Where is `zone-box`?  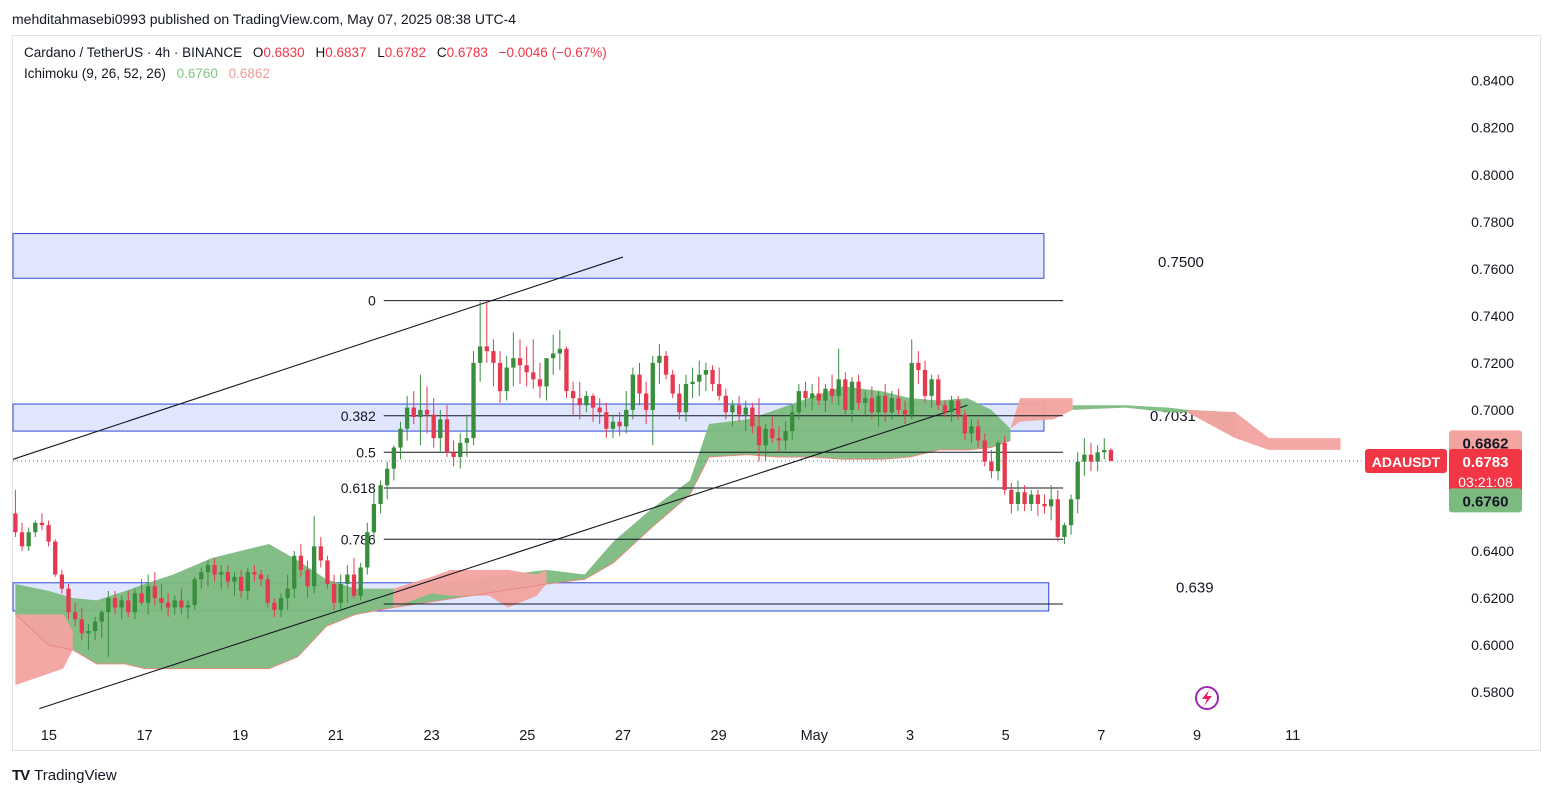
zone-box is located at coordinates (528, 256).